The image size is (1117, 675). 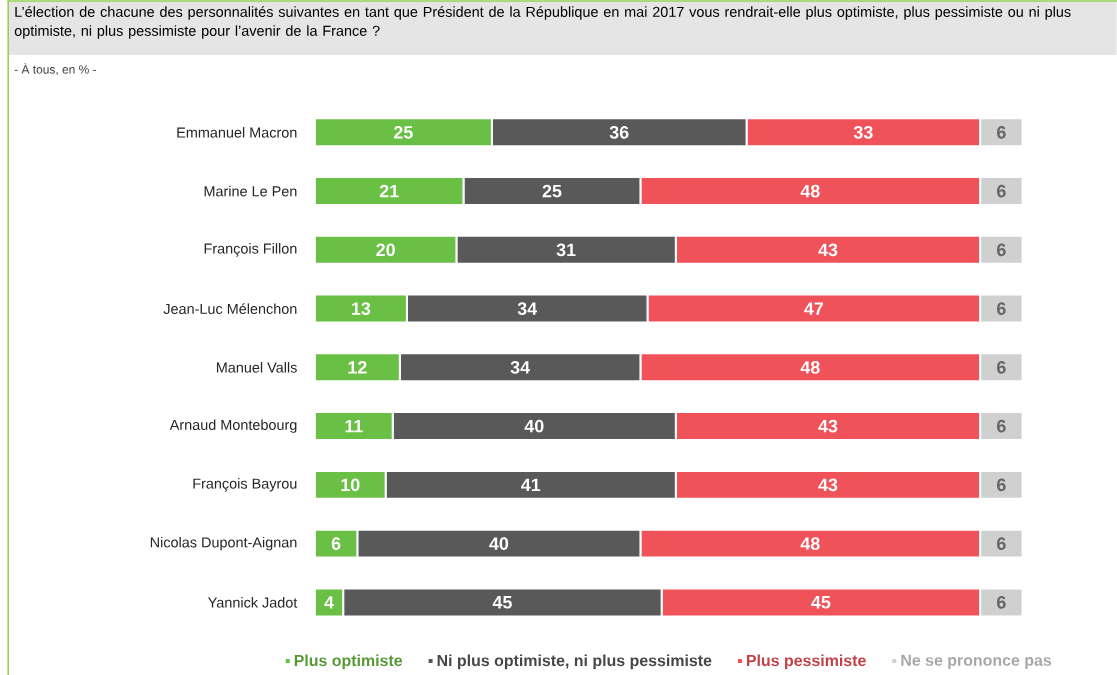 I want to click on y-tick-label: Emmanuel Macron, so click(x=237, y=132).